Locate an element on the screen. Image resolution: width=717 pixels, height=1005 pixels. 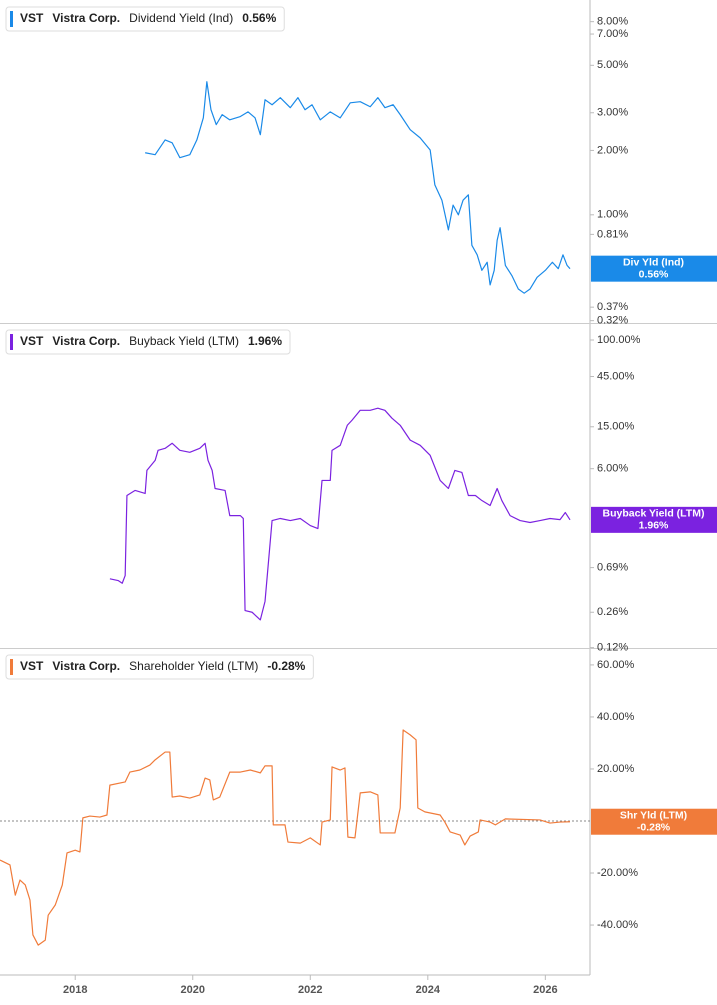
value-badge-label: Buyback Yield (LTM) is located at coordinates (654, 514).